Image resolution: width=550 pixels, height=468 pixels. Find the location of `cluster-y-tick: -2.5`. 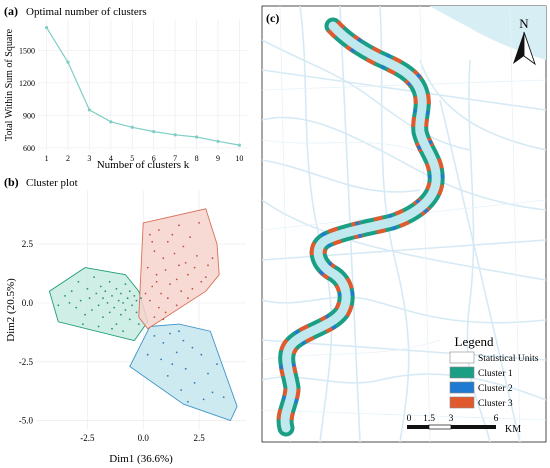

cluster-y-tick: -2.5 is located at coordinates (26, 362).